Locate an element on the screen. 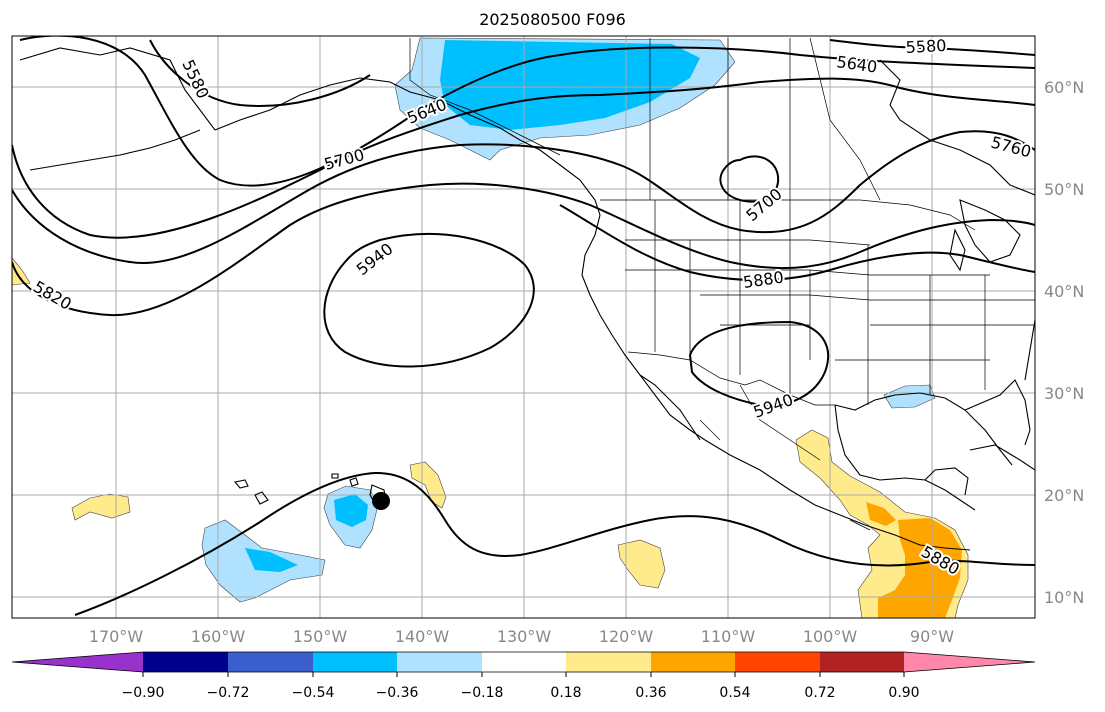 The width and height of the screenshot is (1105, 712). contour-5880-north is located at coordinates (797, 242).